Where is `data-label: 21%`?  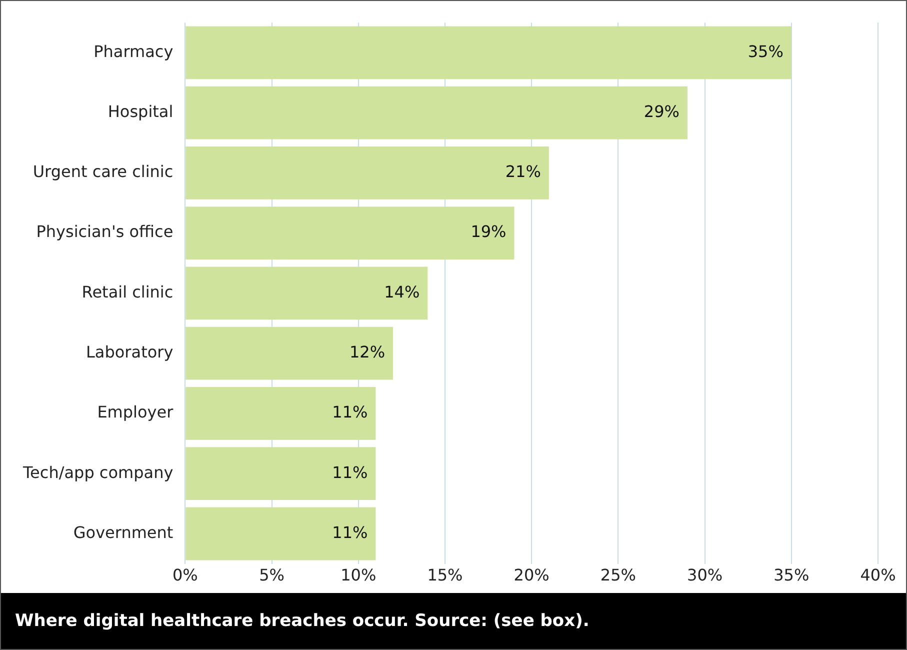
data-label: 21% is located at coordinates (523, 172).